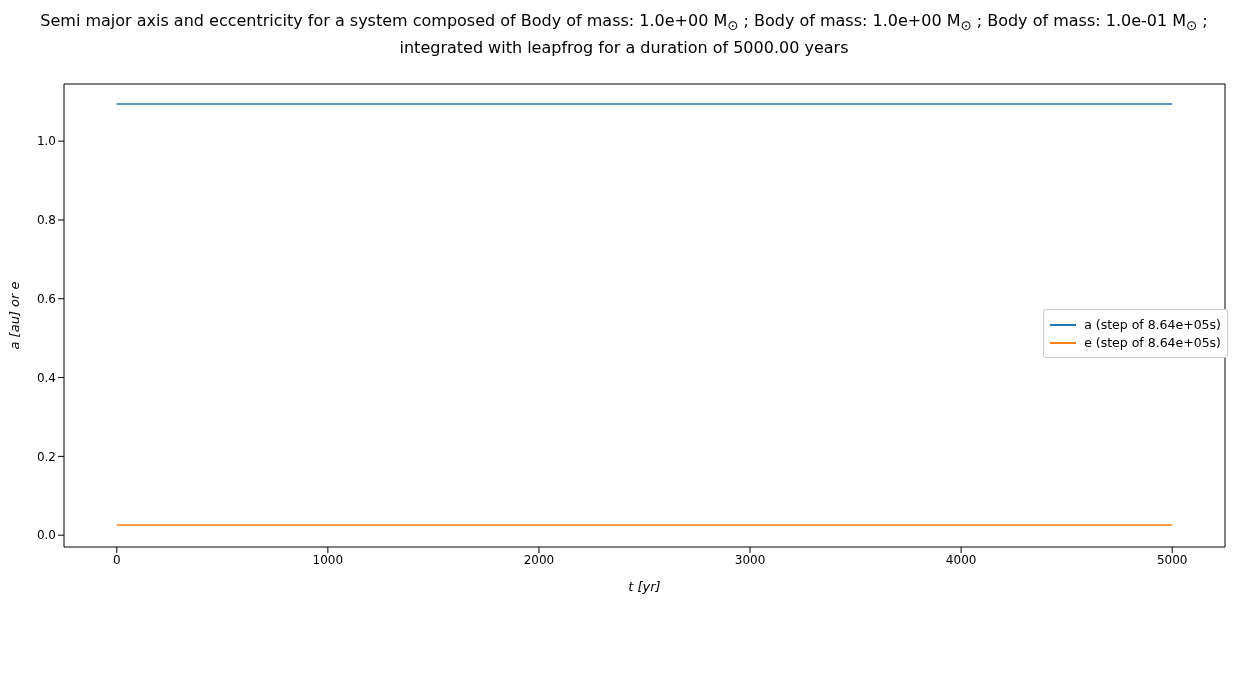 The width and height of the screenshot is (1248, 676). Describe the element at coordinates (14, 315) in the screenshot. I see `y-axis-title: a [au] or e` at that location.